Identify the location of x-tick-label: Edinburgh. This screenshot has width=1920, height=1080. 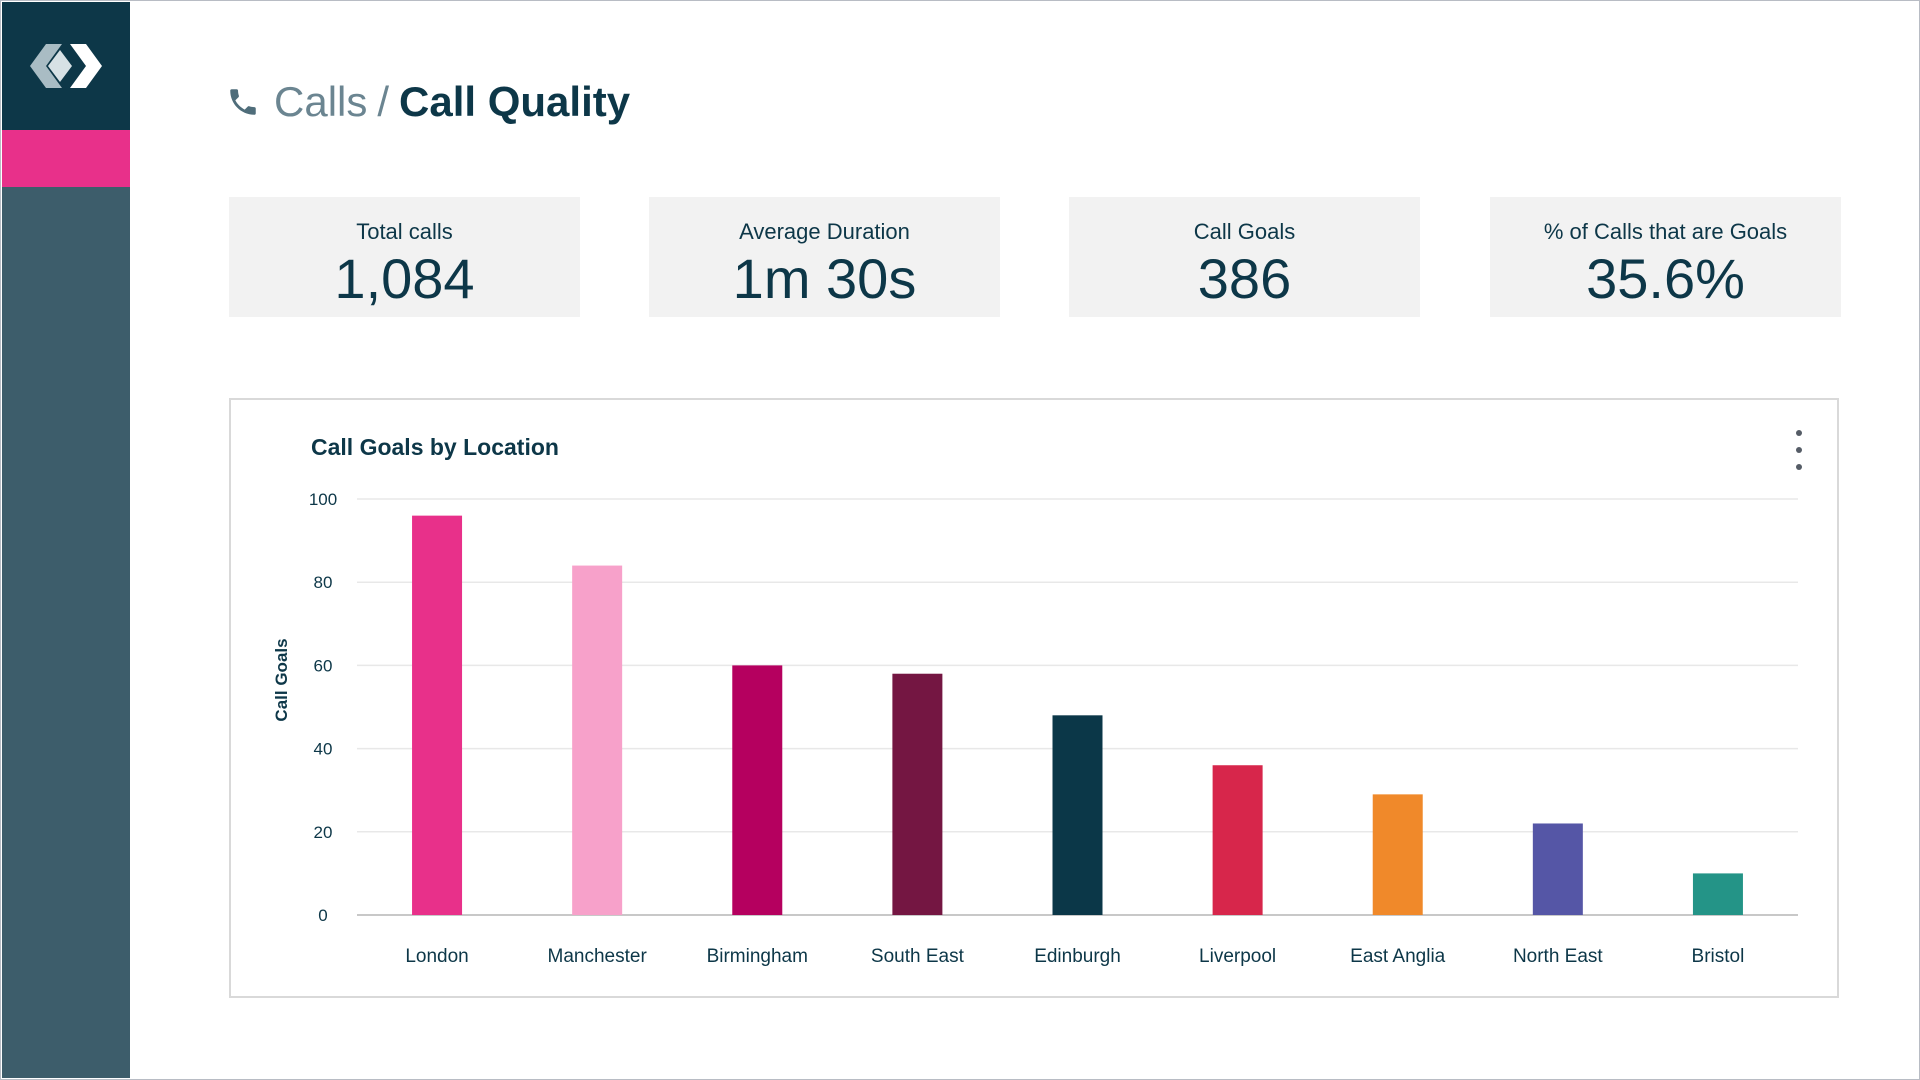
(1077, 956).